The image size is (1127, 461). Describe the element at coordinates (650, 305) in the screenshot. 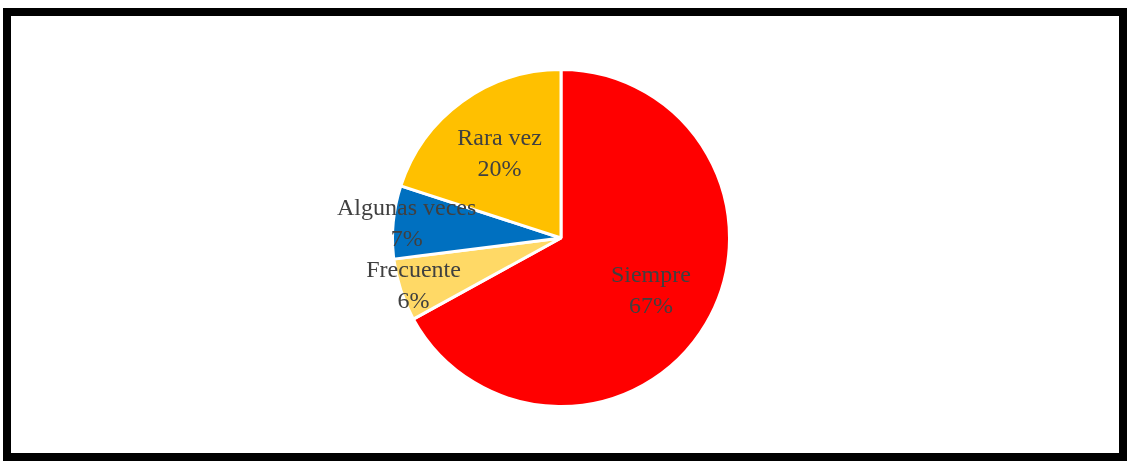

I see `data-label: 67%` at that location.